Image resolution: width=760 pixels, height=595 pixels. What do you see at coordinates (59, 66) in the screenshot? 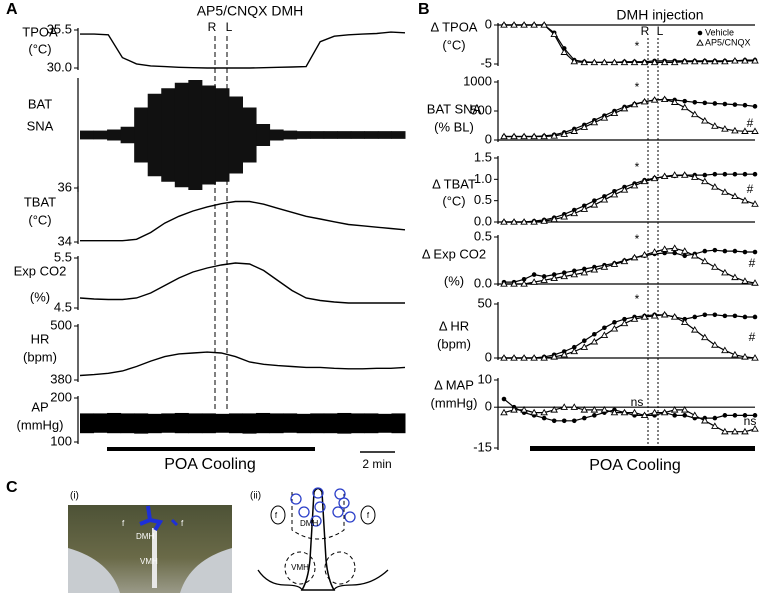
I see `y-tick-label: 30.0` at bounding box center [59, 66].